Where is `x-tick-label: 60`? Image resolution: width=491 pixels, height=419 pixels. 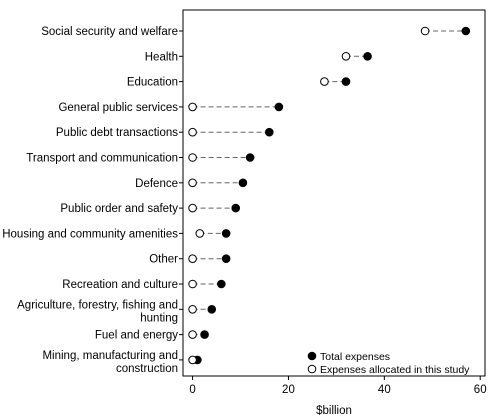 x-tick-label: 60 is located at coordinates (480, 390).